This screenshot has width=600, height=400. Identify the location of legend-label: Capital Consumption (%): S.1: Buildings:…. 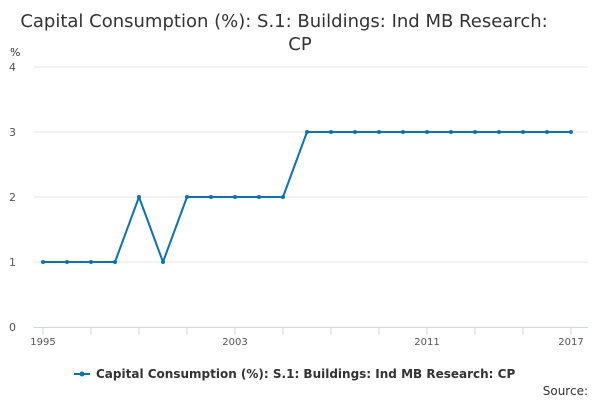
(305, 374).